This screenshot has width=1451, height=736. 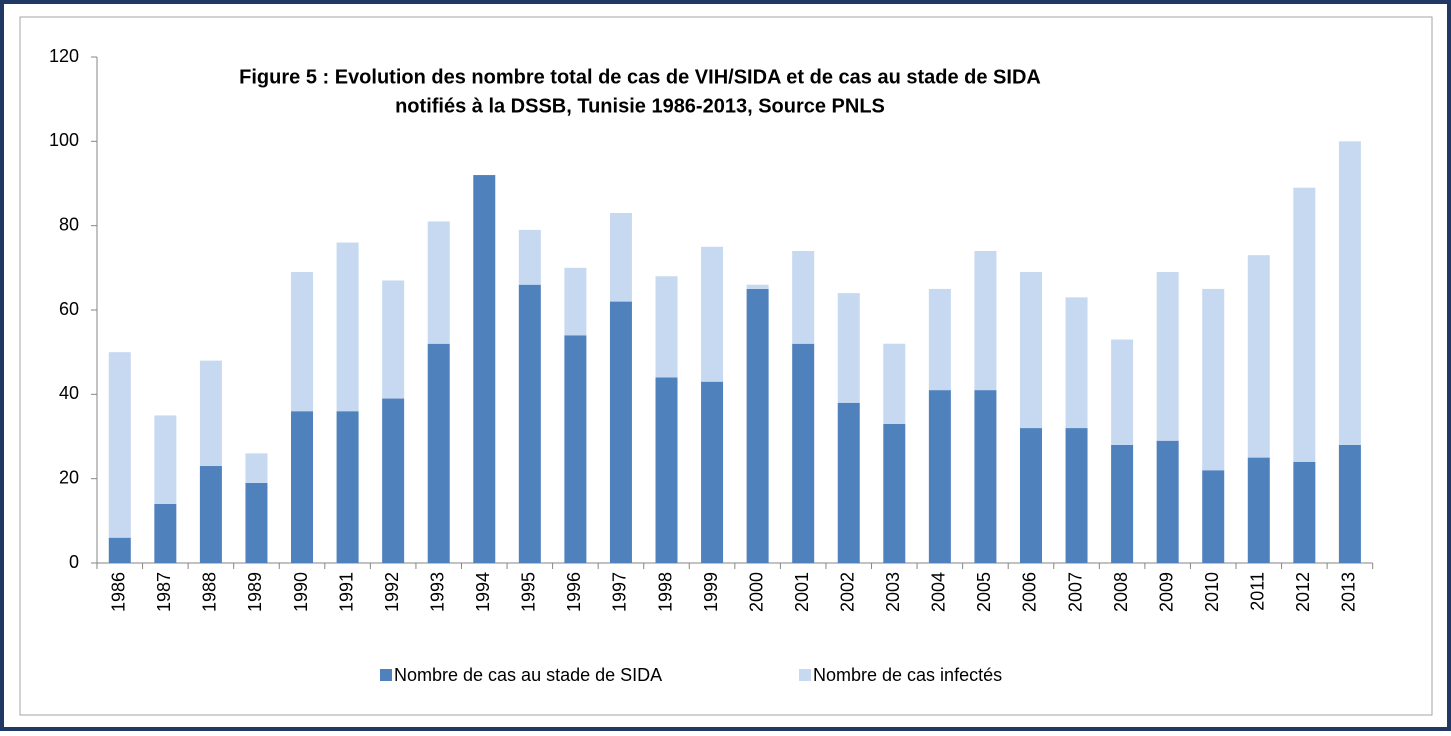 I want to click on x-tick-label: 1991, so click(x=346, y=592).